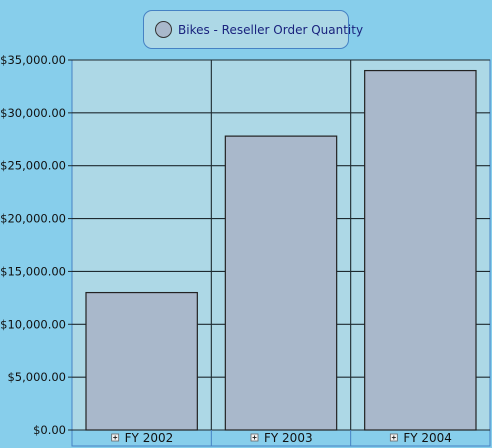  Describe the element at coordinates (33, 113) in the screenshot. I see `y-tick-label: $30,000.00` at that location.